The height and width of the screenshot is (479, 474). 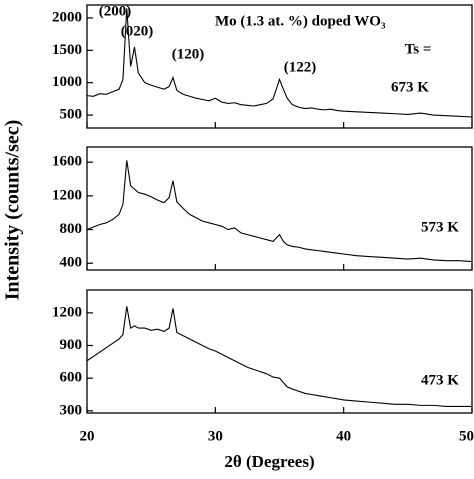 What do you see at coordinates (188, 54) in the screenshot?
I see `annotation: (120)` at bounding box center [188, 54].